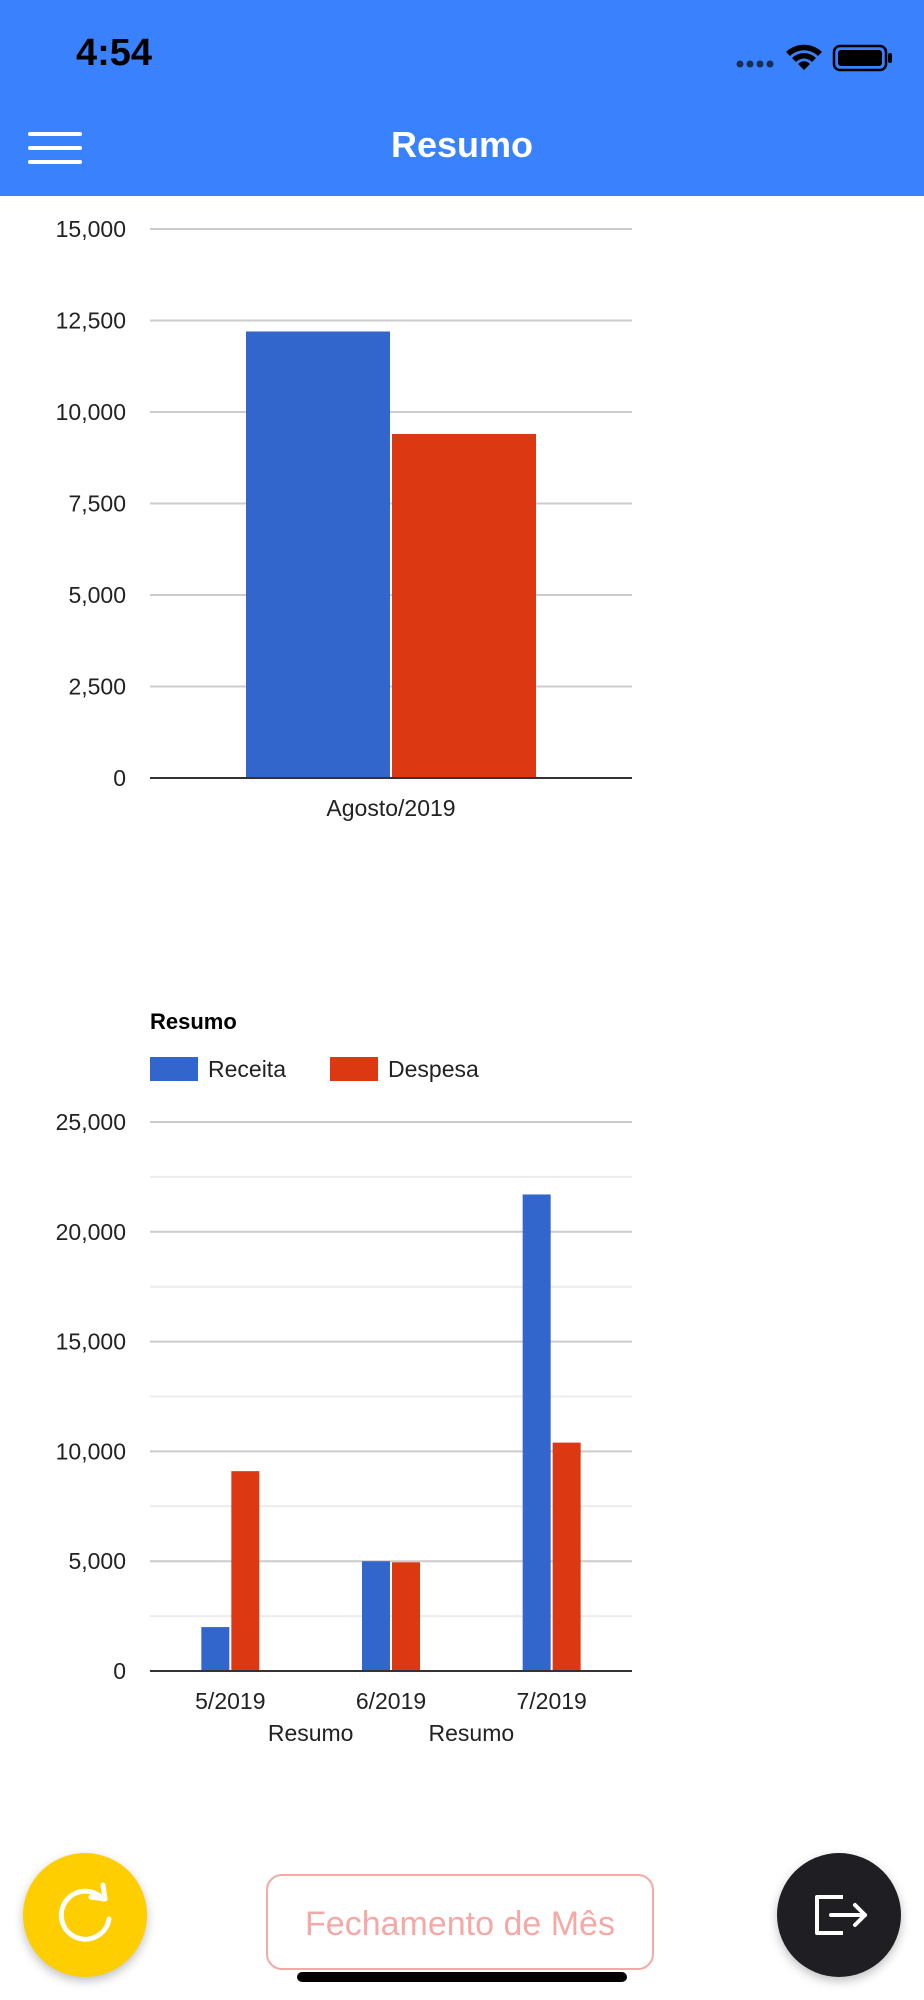  I want to click on header-bar: 4:54 Resumo, so click(462, 98).